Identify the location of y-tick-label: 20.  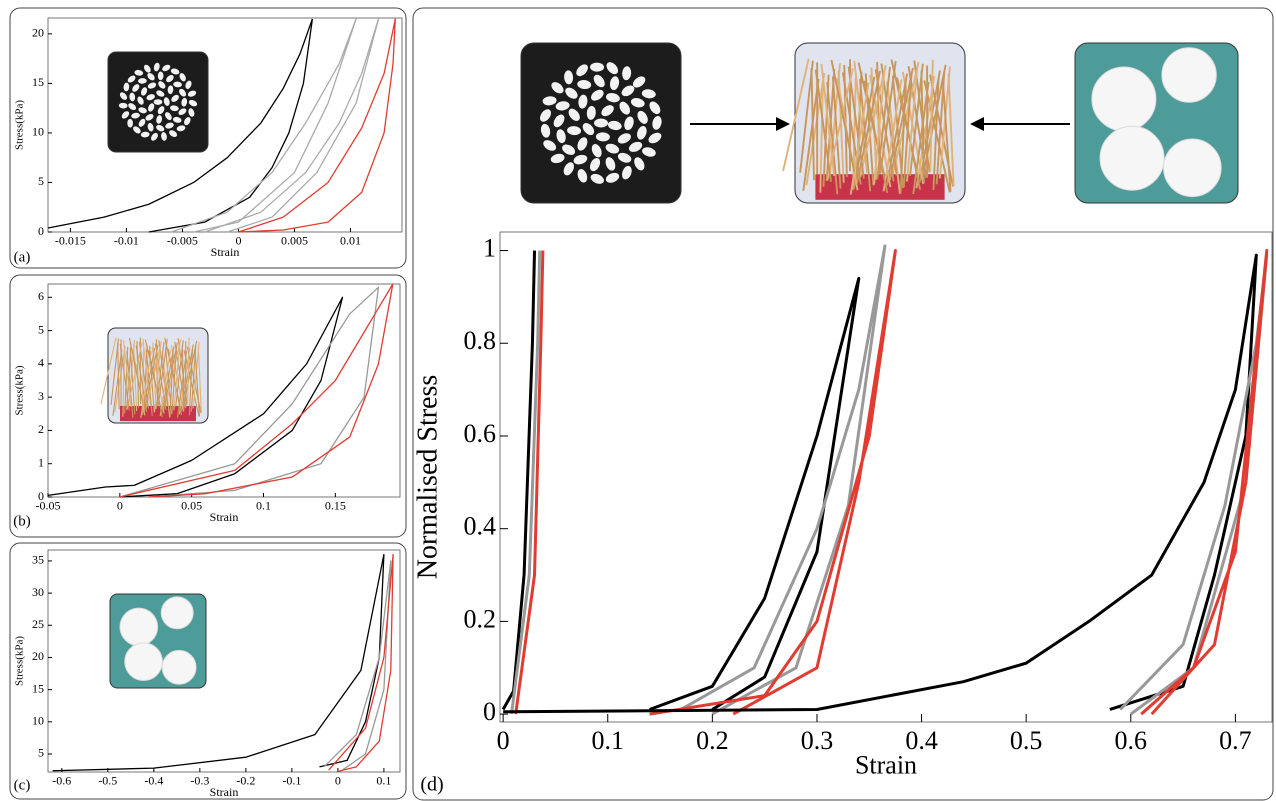
(38, 656).